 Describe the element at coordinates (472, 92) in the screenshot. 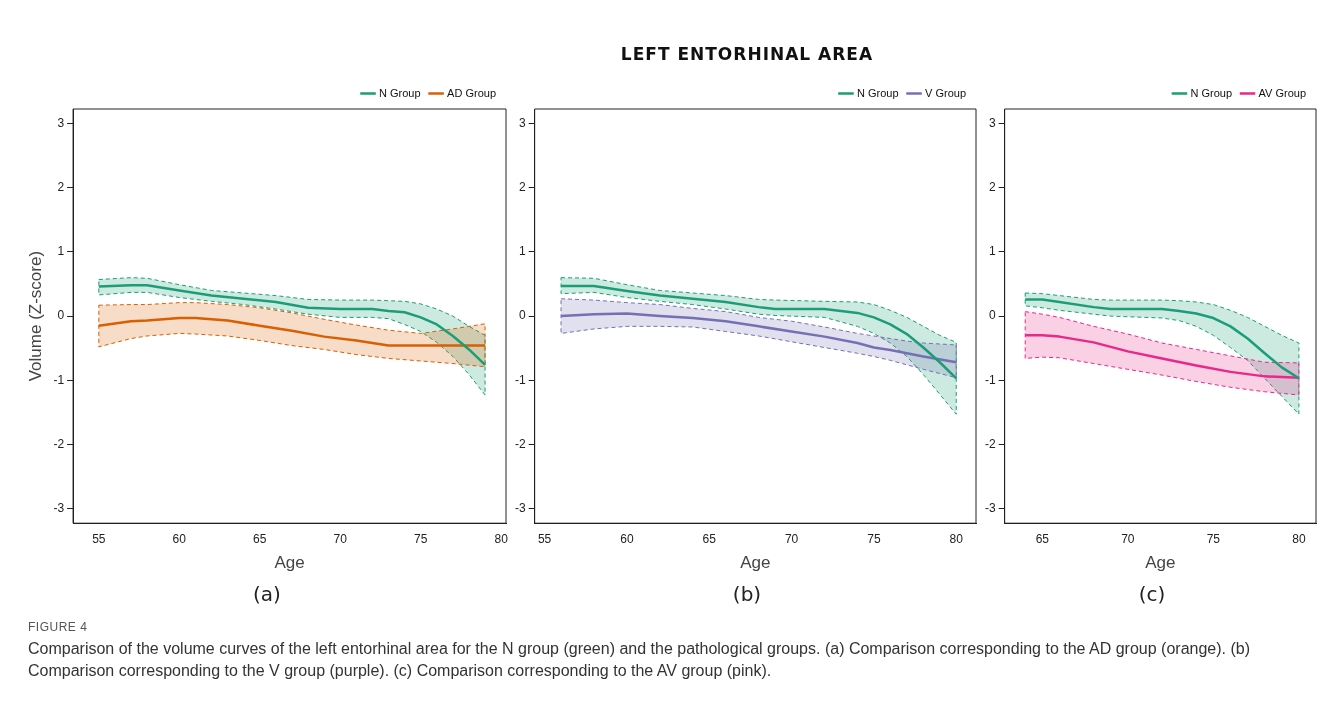

I see `legend-label: AD Group` at that location.